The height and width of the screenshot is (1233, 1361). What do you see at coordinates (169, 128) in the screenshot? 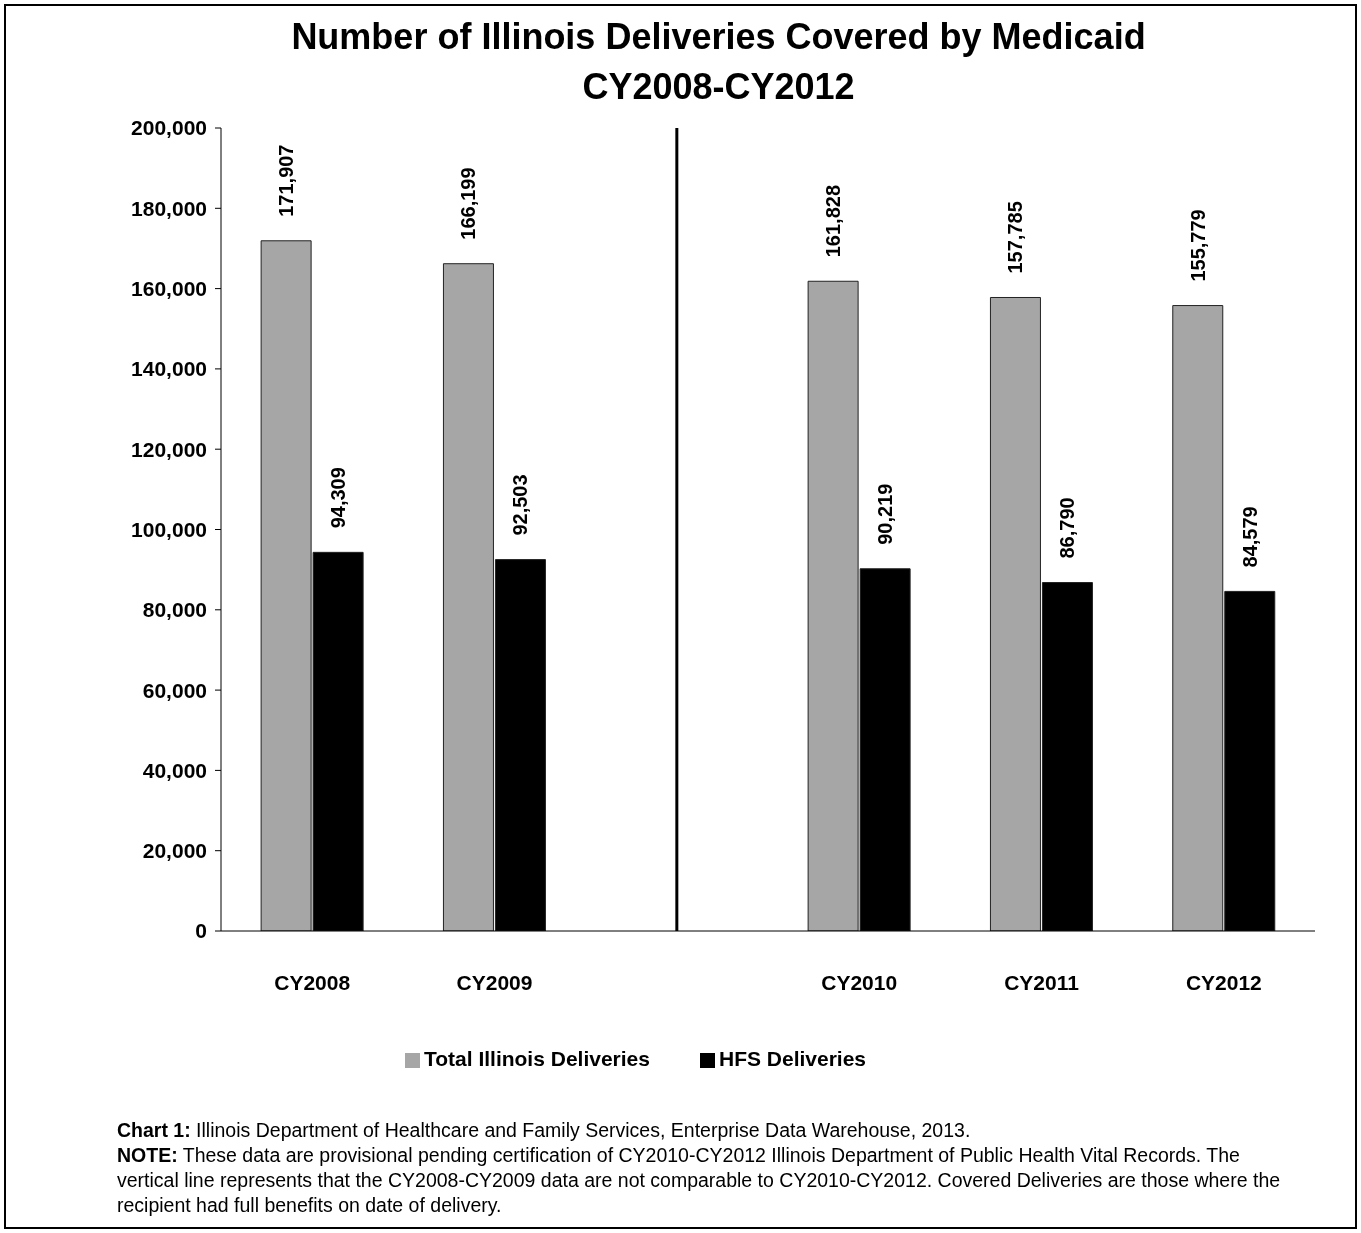
I see `y-tick-label: 200,000` at bounding box center [169, 128].